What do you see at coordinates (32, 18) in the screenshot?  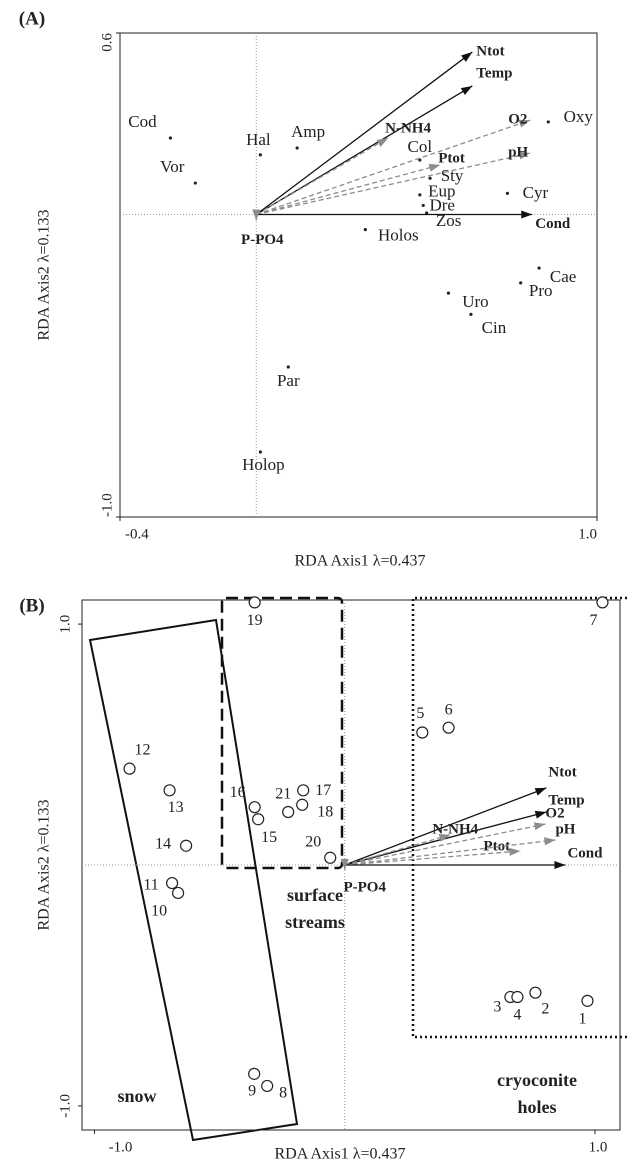 I see `panel-label: (A)` at bounding box center [32, 18].